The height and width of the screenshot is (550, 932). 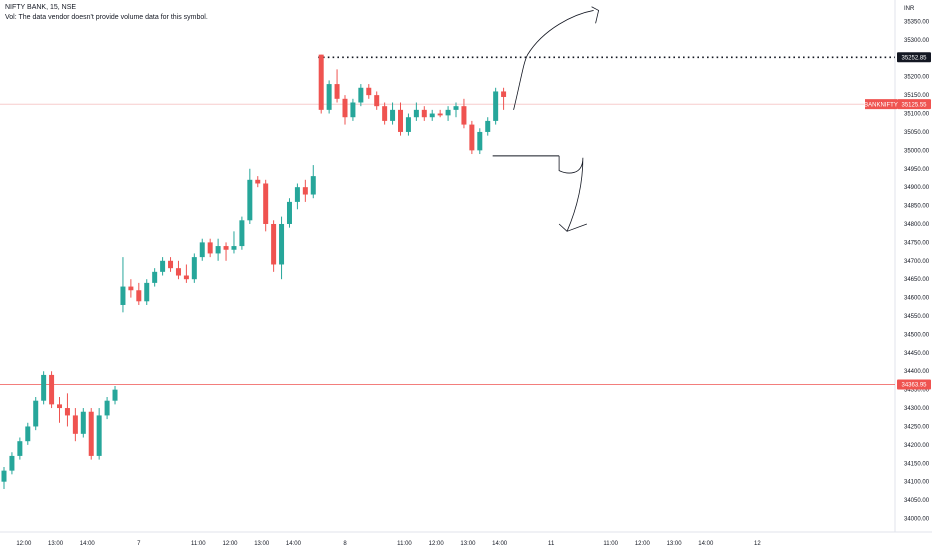 What do you see at coordinates (572, 227) in the screenshot?
I see `arrow-head-down` at bounding box center [572, 227].